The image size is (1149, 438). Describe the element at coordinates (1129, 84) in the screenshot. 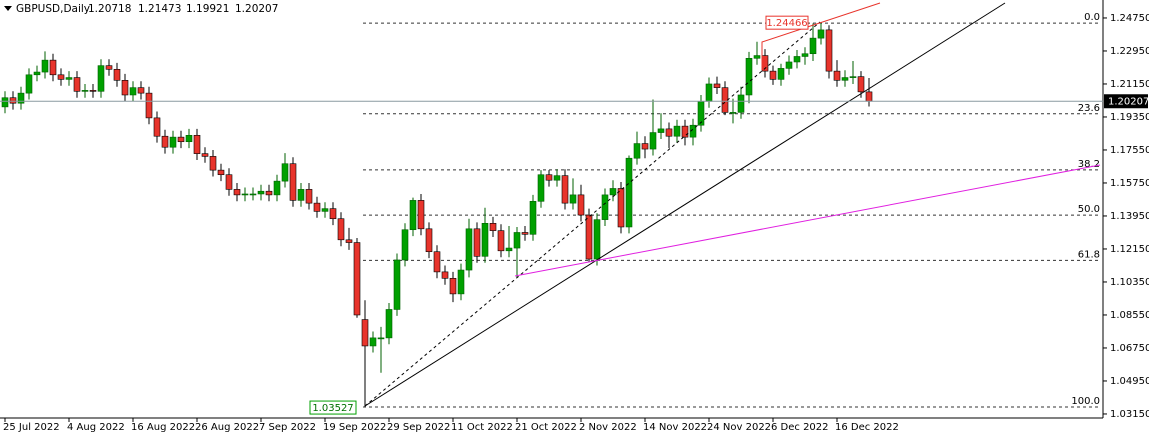

I see `y-tick-label: 1.21150` at that location.